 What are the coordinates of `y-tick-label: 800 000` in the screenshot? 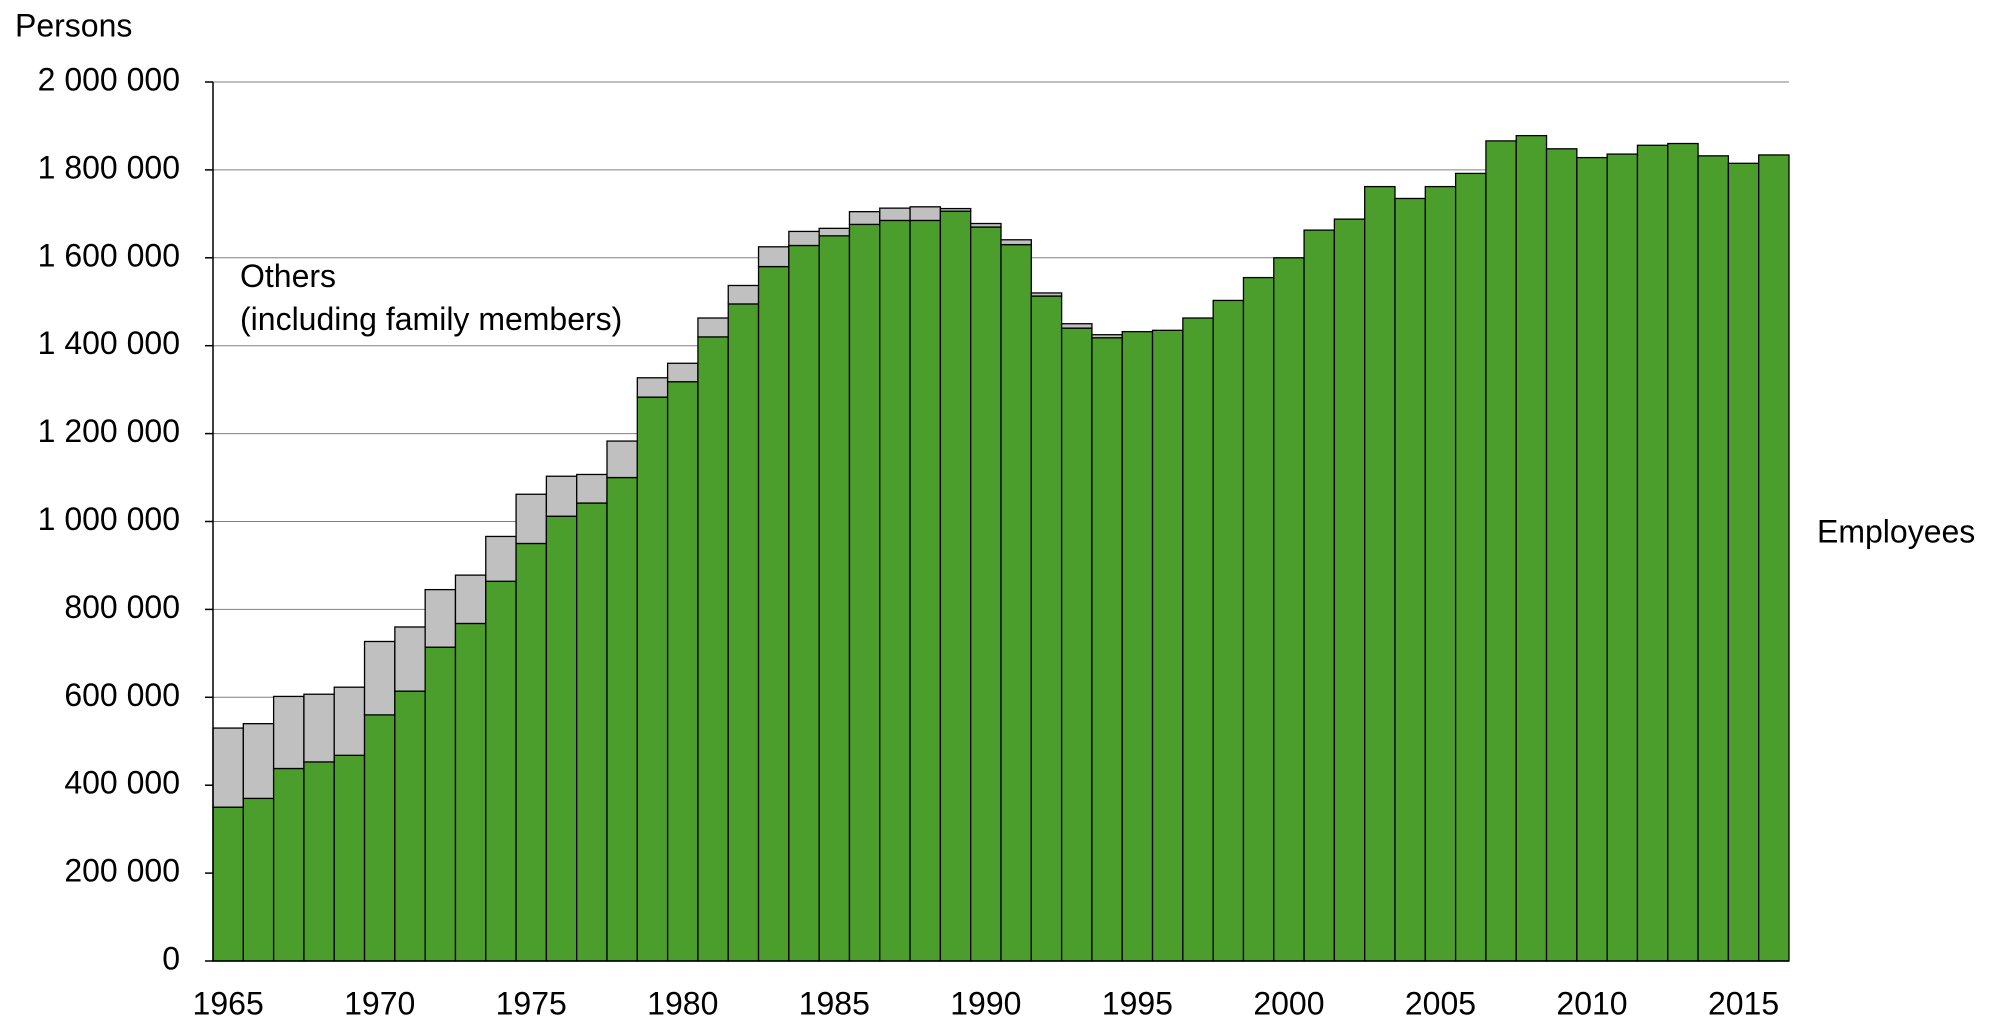 It's located at (122, 607).